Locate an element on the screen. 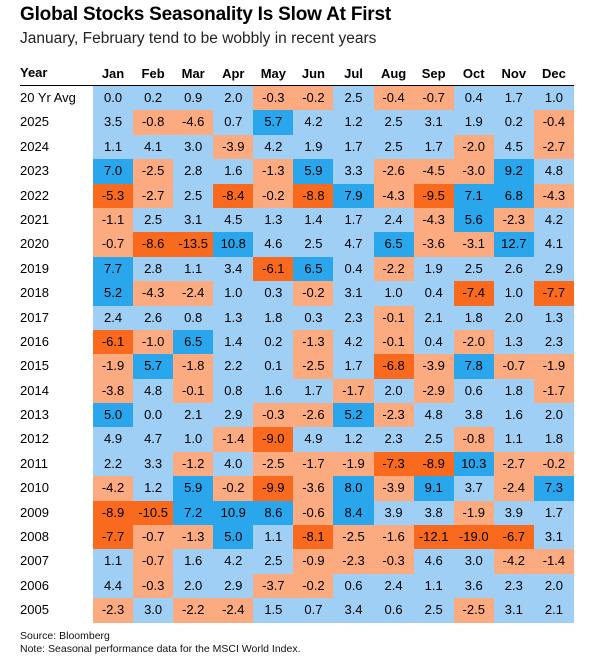 The width and height of the screenshot is (594, 662). month-header: Jan is located at coordinates (113, 73).